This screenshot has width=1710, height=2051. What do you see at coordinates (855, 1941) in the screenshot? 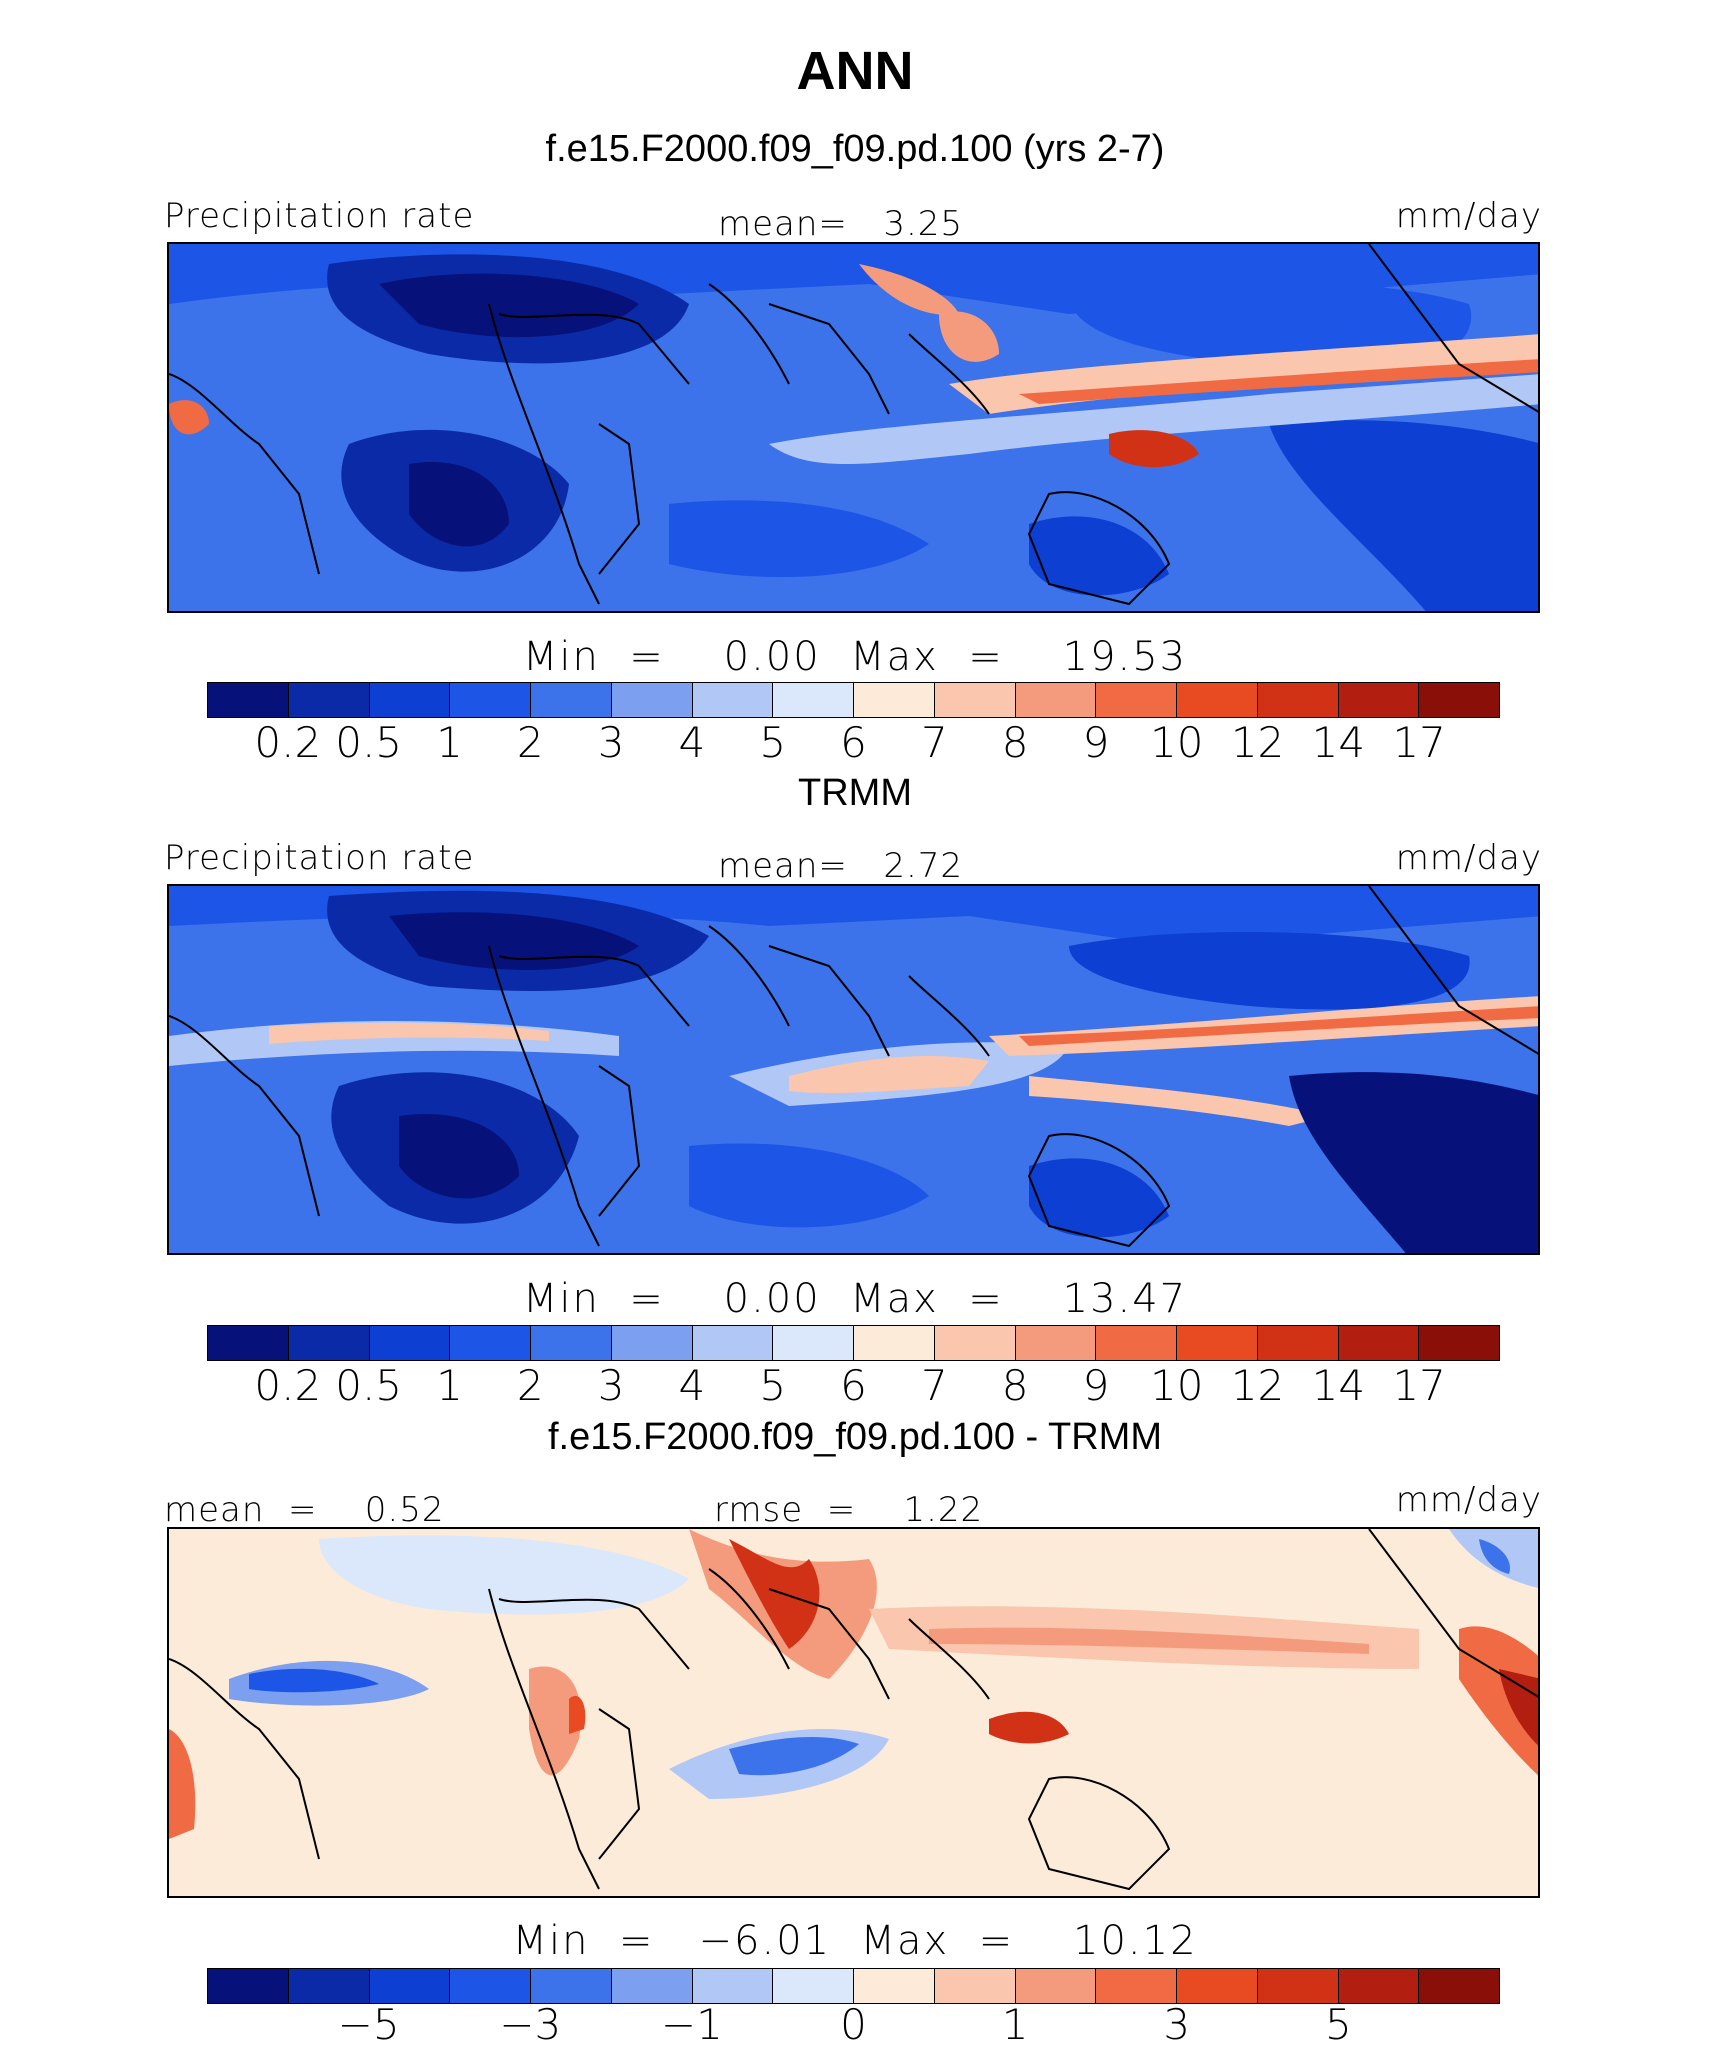
I see `panel-diff-minmax: Min = −6.01 Max = 10.12` at bounding box center [855, 1941].